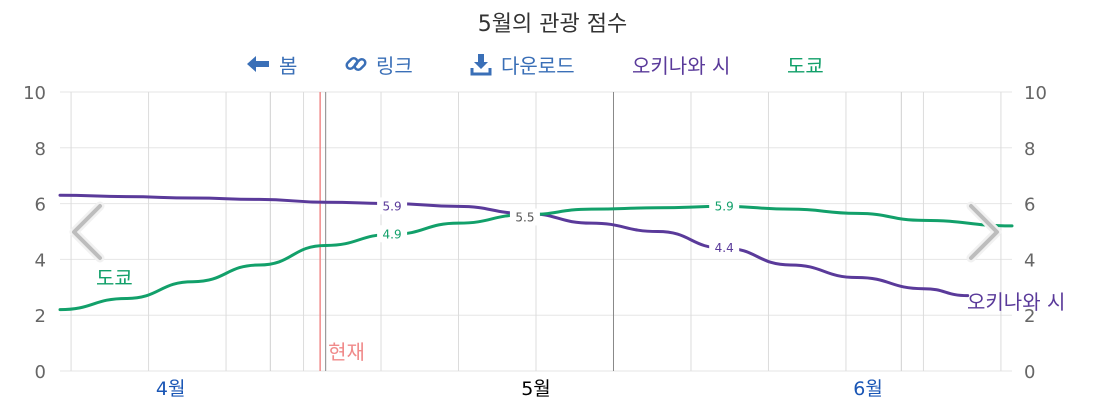 The image size is (1105, 406). Describe the element at coordinates (1029, 260) in the screenshot. I see `y-tick-right: 4` at that location.